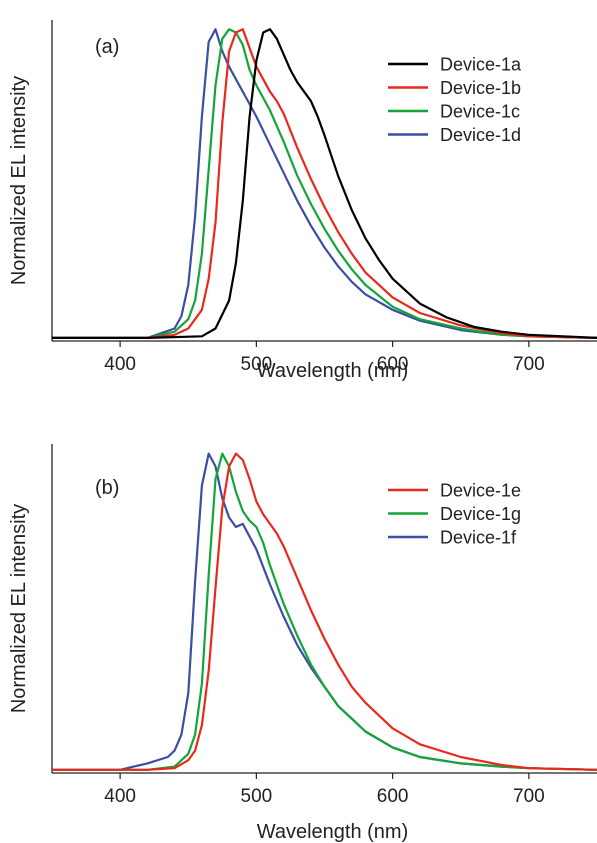 The height and width of the screenshot is (843, 597). What do you see at coordinates (480, 514) in the screenshot?
I see `legend-entry: Device-1g` at bounding box center [480, 514].